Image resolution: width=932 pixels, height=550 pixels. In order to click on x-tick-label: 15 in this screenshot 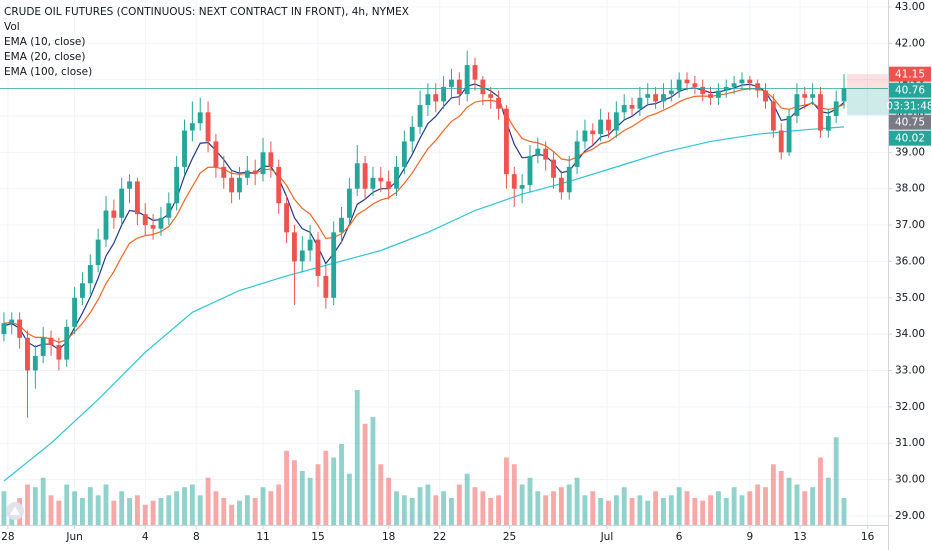, I will do `click(317, 537)`.